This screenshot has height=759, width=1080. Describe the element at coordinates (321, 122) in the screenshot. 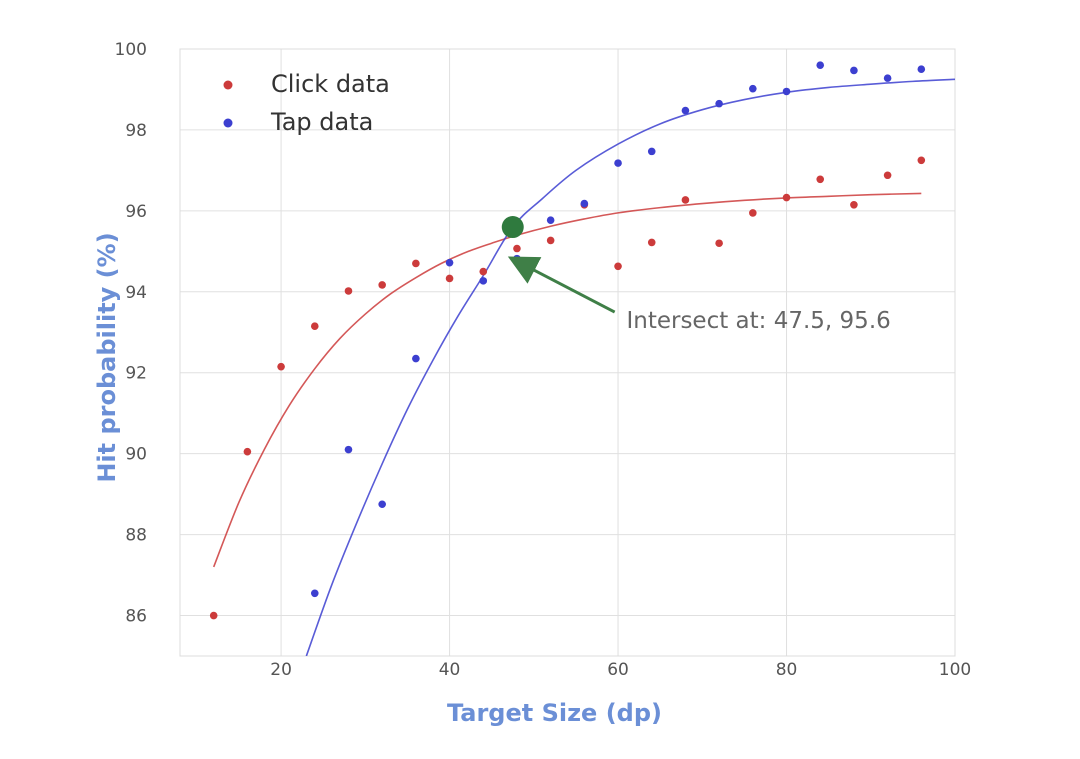

I see `legend-label-tap: Tap data` at that location.